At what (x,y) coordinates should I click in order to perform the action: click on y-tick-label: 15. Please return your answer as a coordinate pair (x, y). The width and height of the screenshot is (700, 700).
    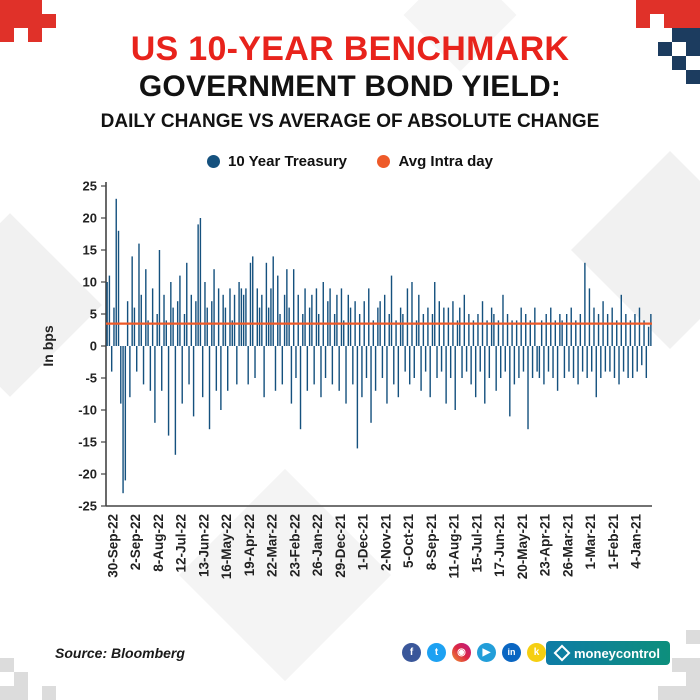
    Looking at the image, I should click on (90, 250).